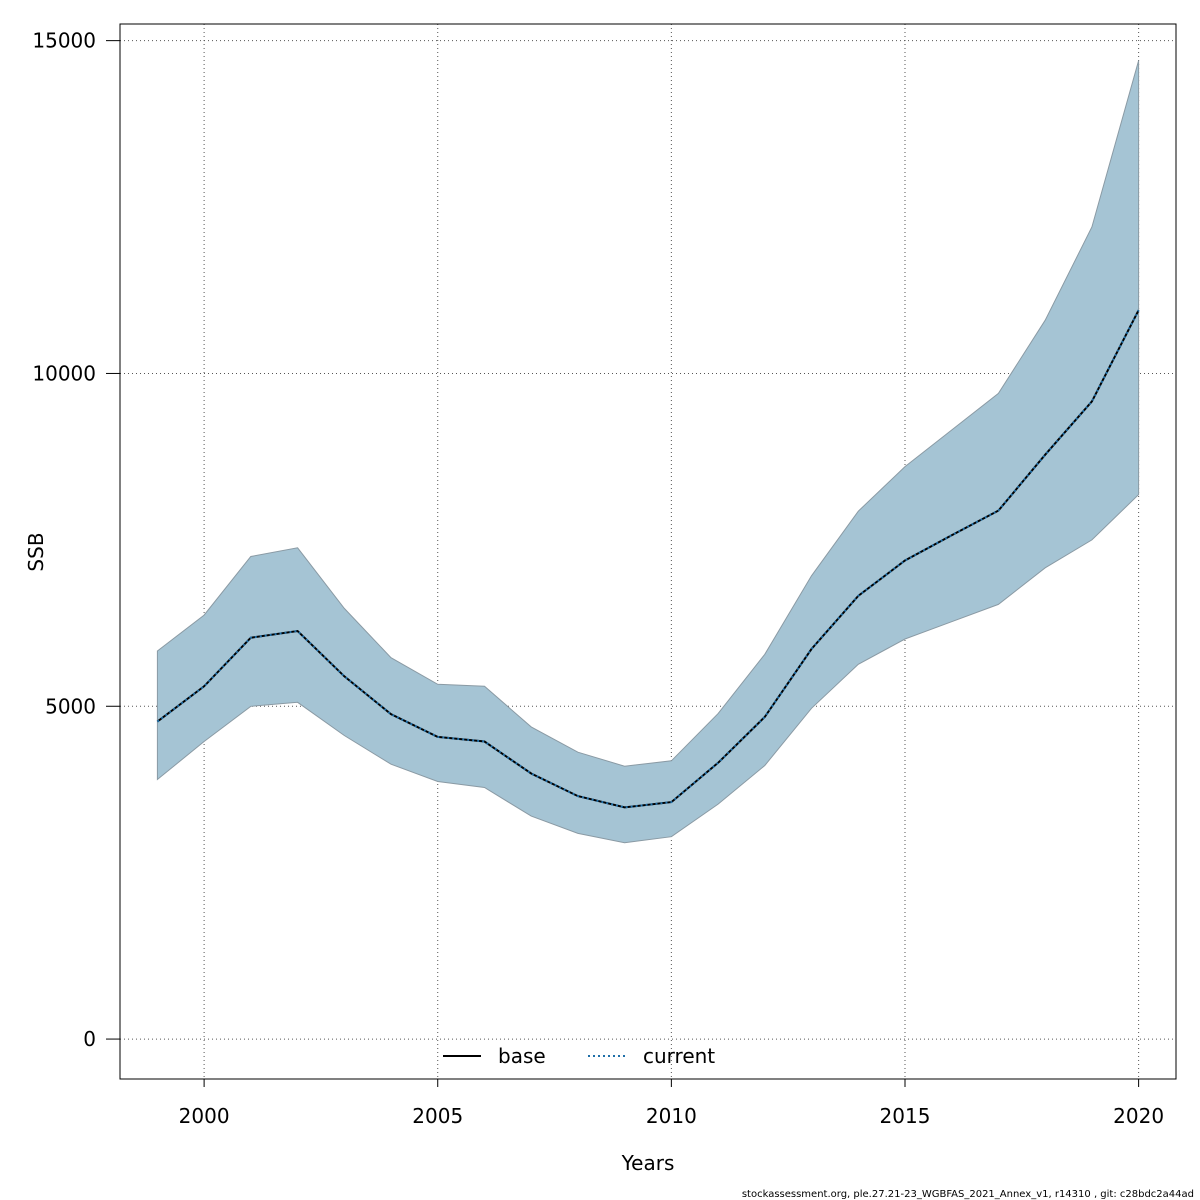 This screenshot has width=1200, height=1200. I want to click on legend-label-current: current, so click(679, 1056).